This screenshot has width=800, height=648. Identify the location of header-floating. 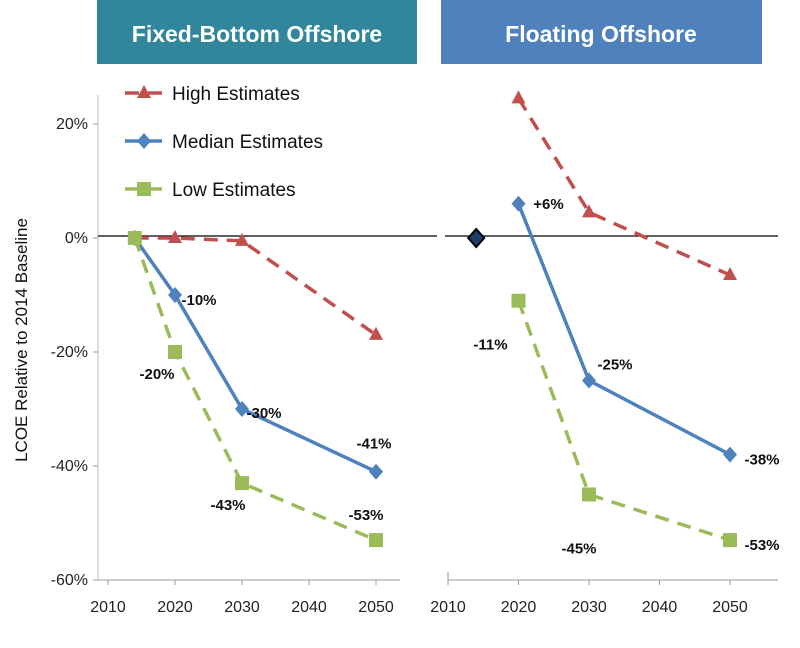
(601, 32).